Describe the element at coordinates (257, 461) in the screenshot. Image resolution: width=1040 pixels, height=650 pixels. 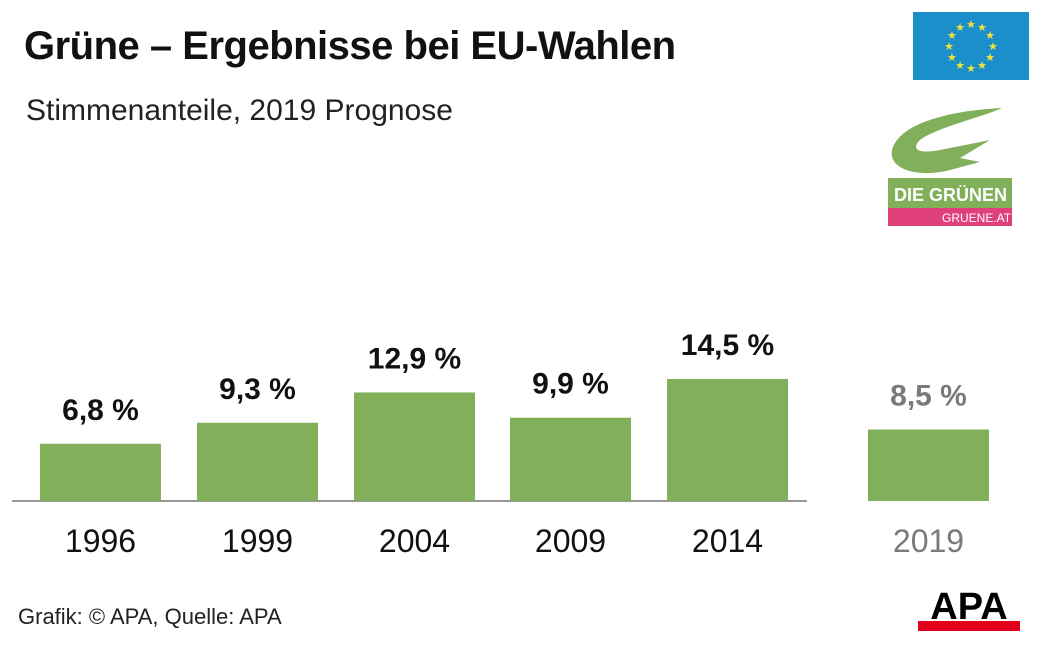
I see `bar-1999` at that location.